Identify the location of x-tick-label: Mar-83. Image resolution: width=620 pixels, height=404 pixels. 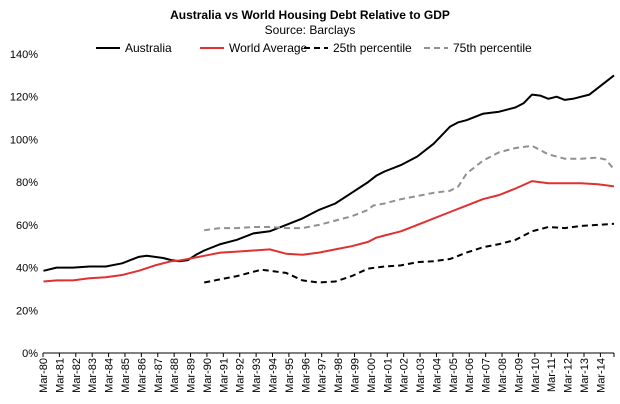
(93, 375).